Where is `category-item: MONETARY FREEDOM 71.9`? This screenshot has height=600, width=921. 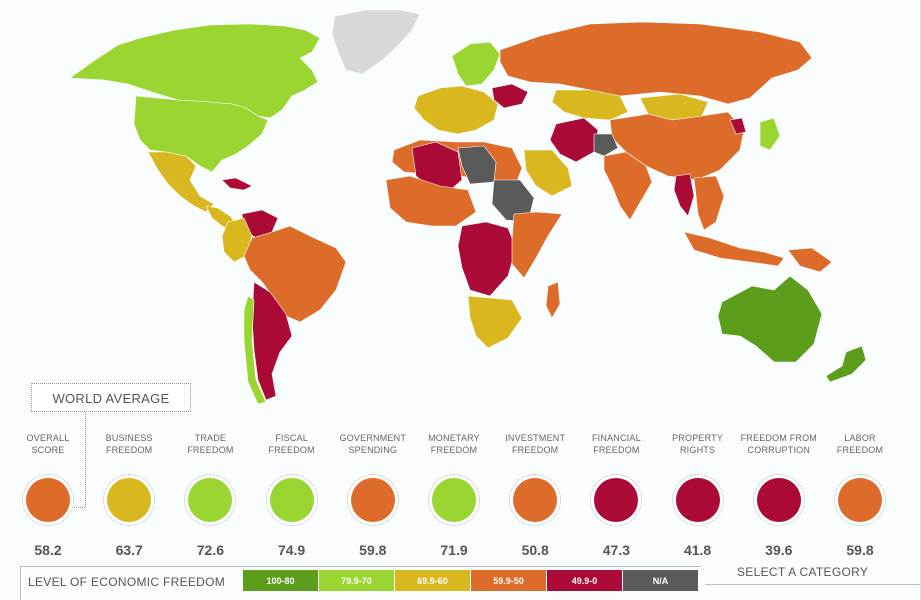 category-item: MONETARY FREEDOM 71.9 is located at coordinates (454, 495).